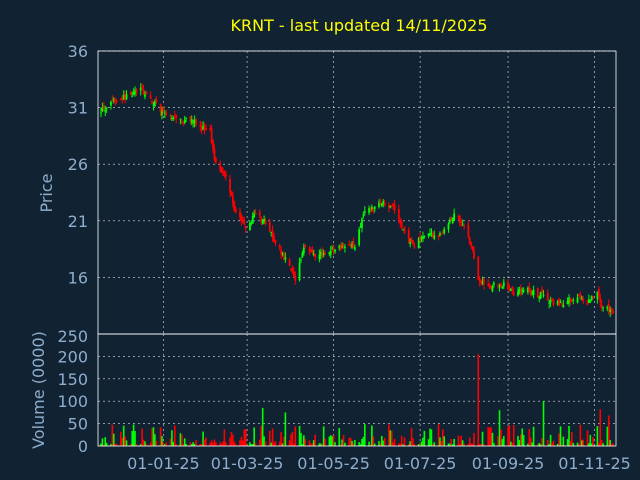 The width and height of the screenshot is (640, 480). Describe the element at coordinates (72, 336) in the screenshot. I see `volume-tick-label: 250` at that location.